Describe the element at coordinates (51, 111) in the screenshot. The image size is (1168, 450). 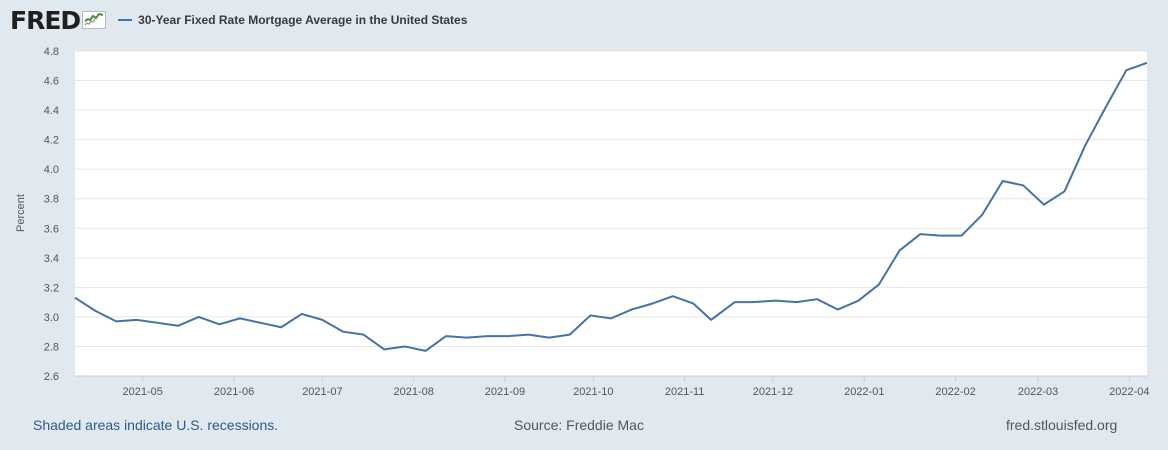
I see `y-tick-label: 4.4` at that location.